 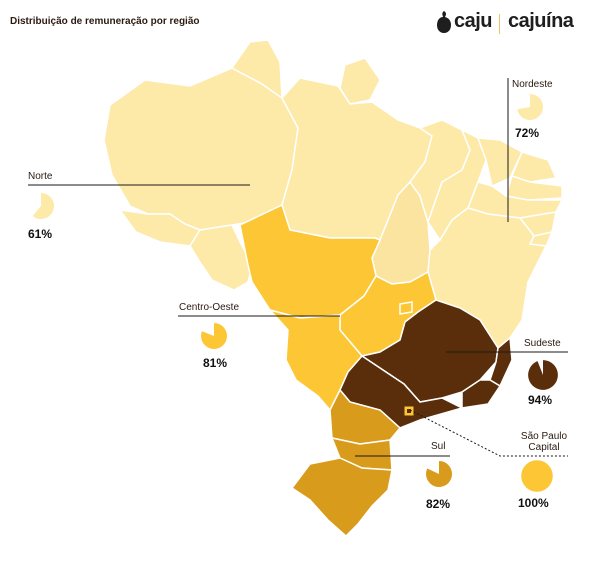 I want to click on cajuina-logo-text: cajuína, so click(x=541, y=21).